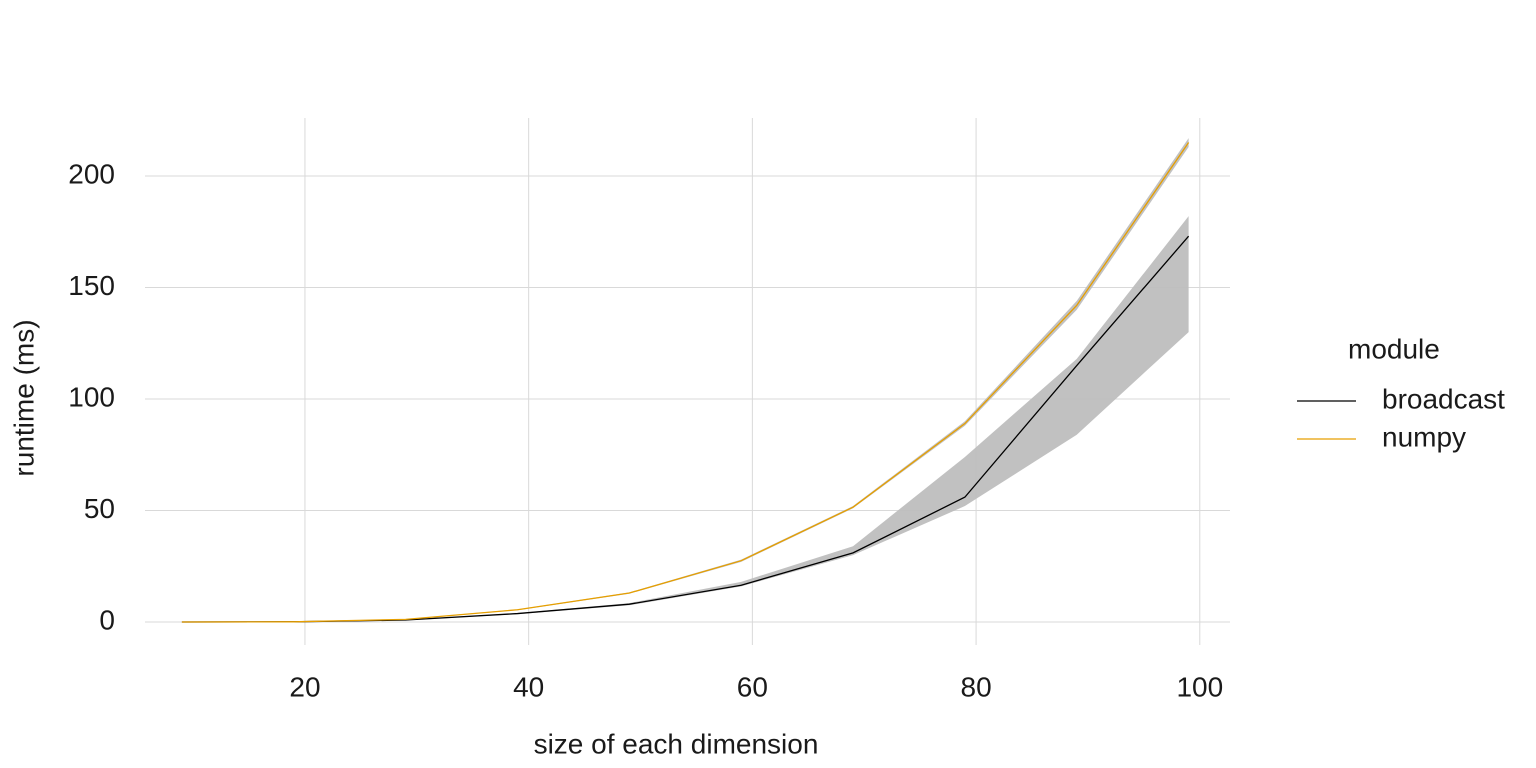 Image resolution: width=1536 pixels, height=768 pixels. Describe the element at coordinates (304, 686) in the screenshot. I see `x-tick-label: 20` at that location.